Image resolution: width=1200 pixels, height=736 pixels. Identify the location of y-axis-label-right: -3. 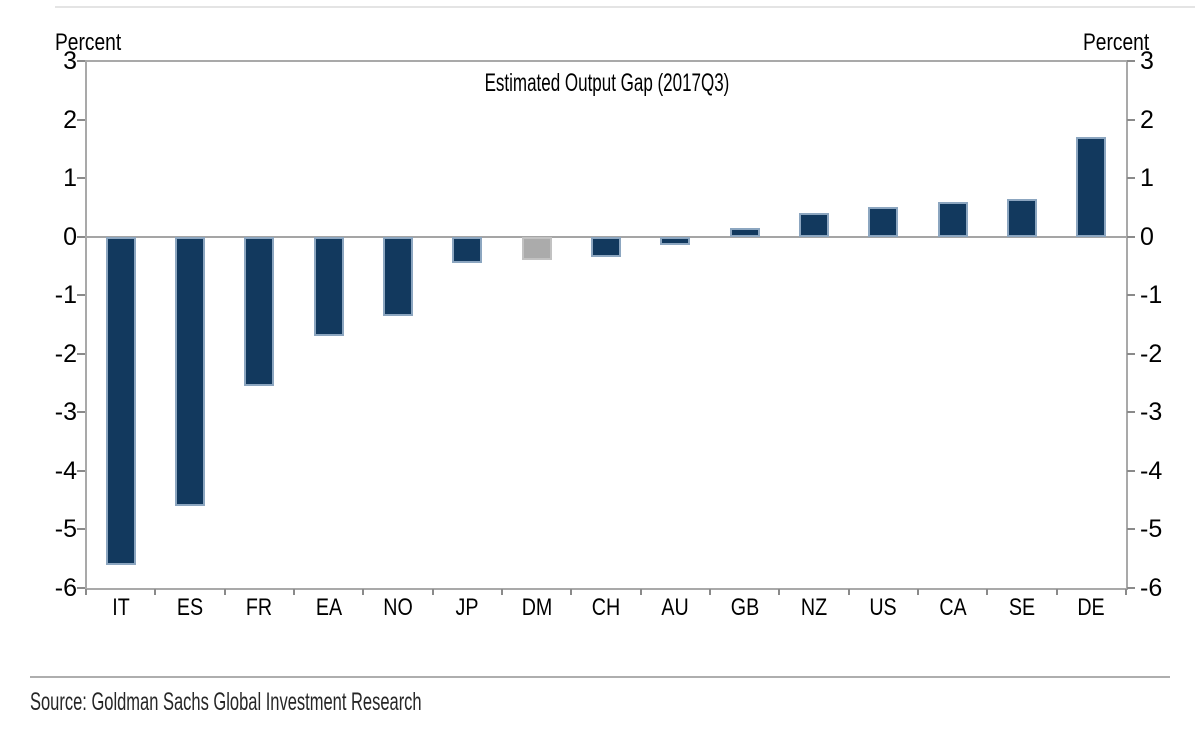
(1151, 412).